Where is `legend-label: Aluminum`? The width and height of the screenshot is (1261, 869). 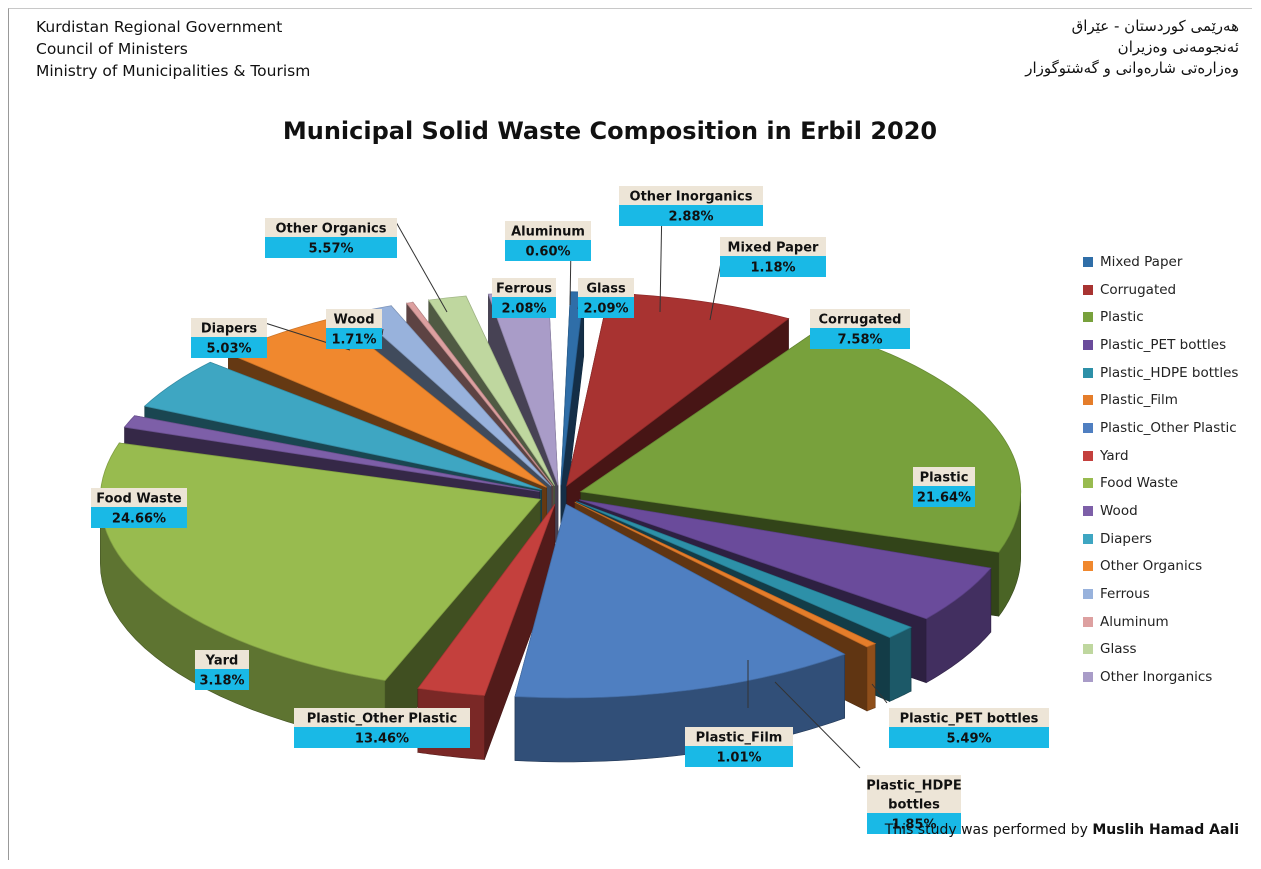 legend-label: Aluminum is located at coordinates (1134, 621).